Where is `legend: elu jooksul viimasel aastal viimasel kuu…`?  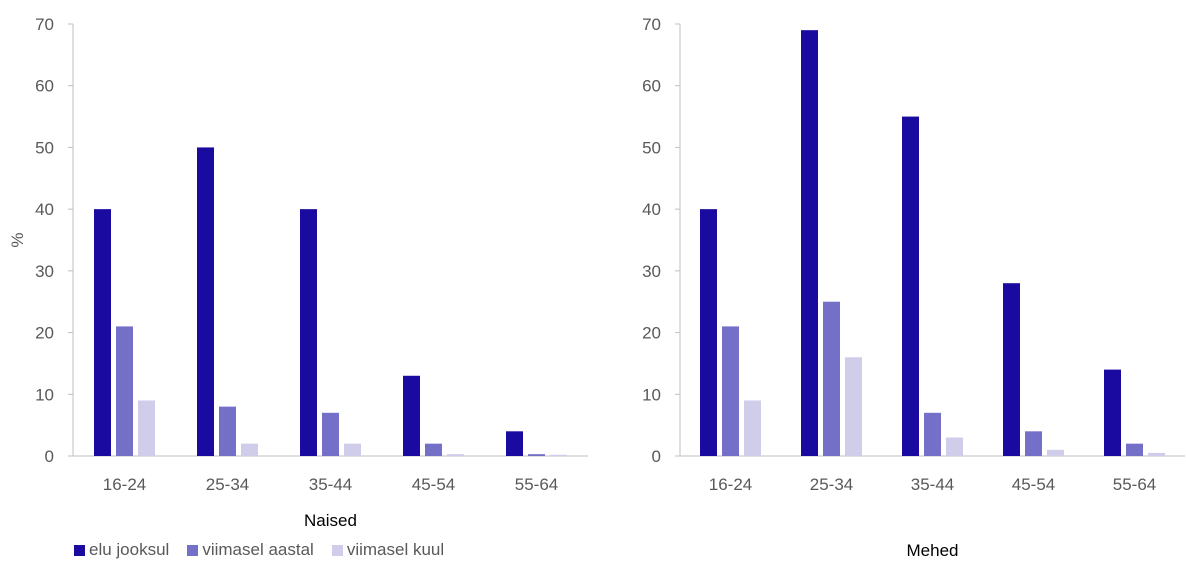
legend: elu jooksul viimasel aastal viimasel kuu… is located at coordinates (259, 550).